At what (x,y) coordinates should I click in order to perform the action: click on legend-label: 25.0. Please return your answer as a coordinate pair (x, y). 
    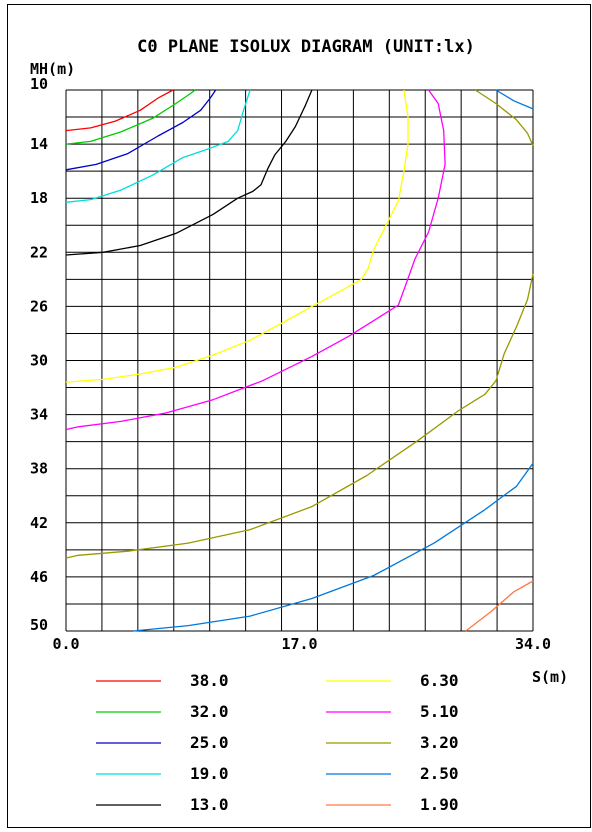
    Looking at the image, I should click on (209, 742).